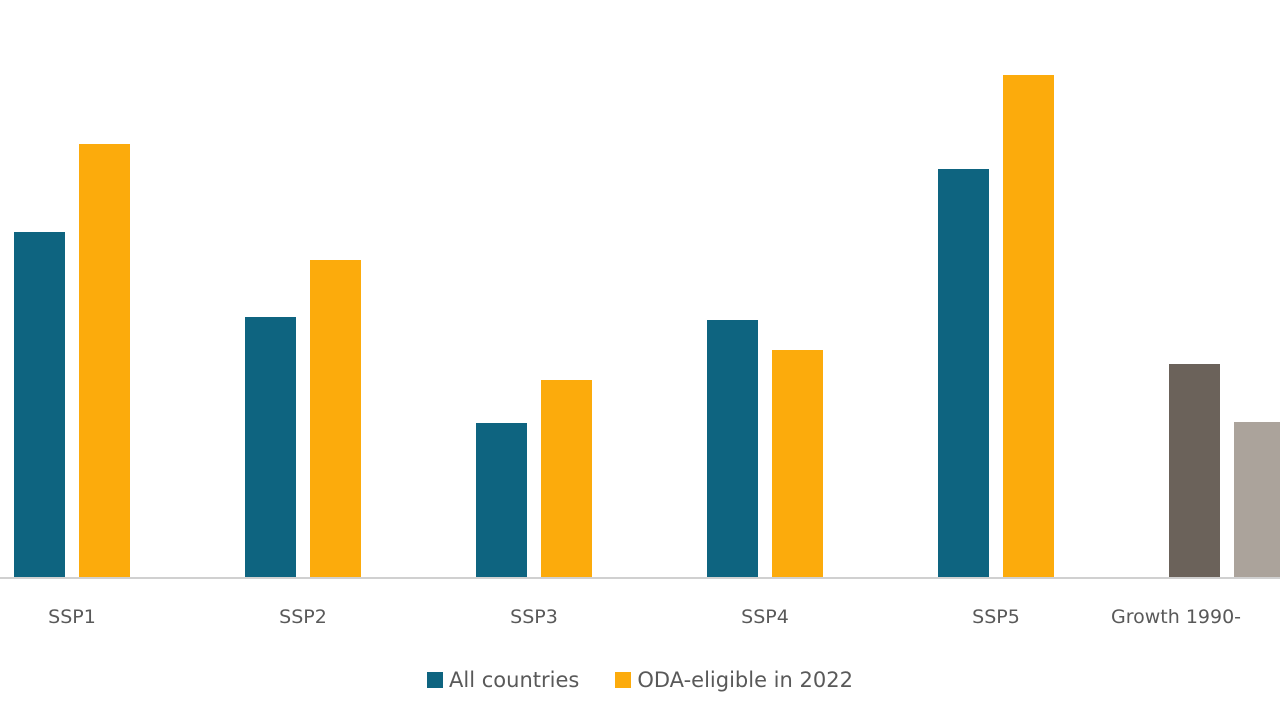  Describe the element at coordinates (996, 617) in the screenshot. I see `x-tick-label: SSP5` at that location.